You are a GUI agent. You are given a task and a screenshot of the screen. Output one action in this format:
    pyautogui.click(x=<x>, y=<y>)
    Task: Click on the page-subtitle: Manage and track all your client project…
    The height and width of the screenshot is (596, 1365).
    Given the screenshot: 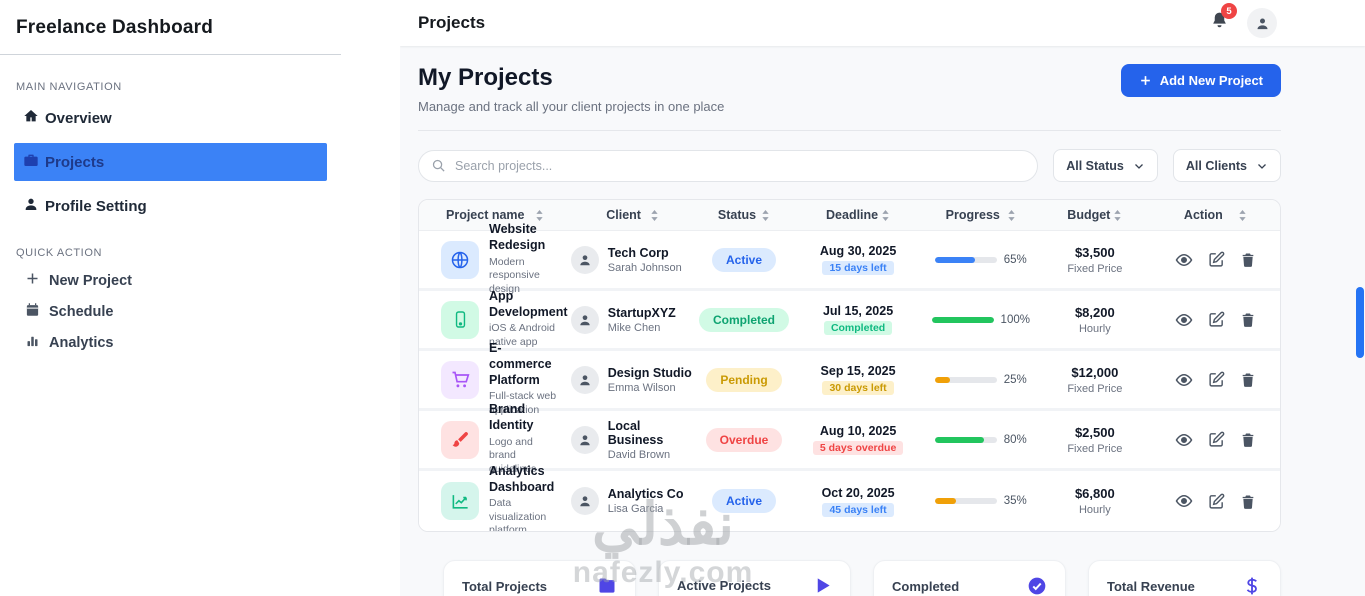 What is the action you would take?
    pyautogui.click(x=571, y=106)
    